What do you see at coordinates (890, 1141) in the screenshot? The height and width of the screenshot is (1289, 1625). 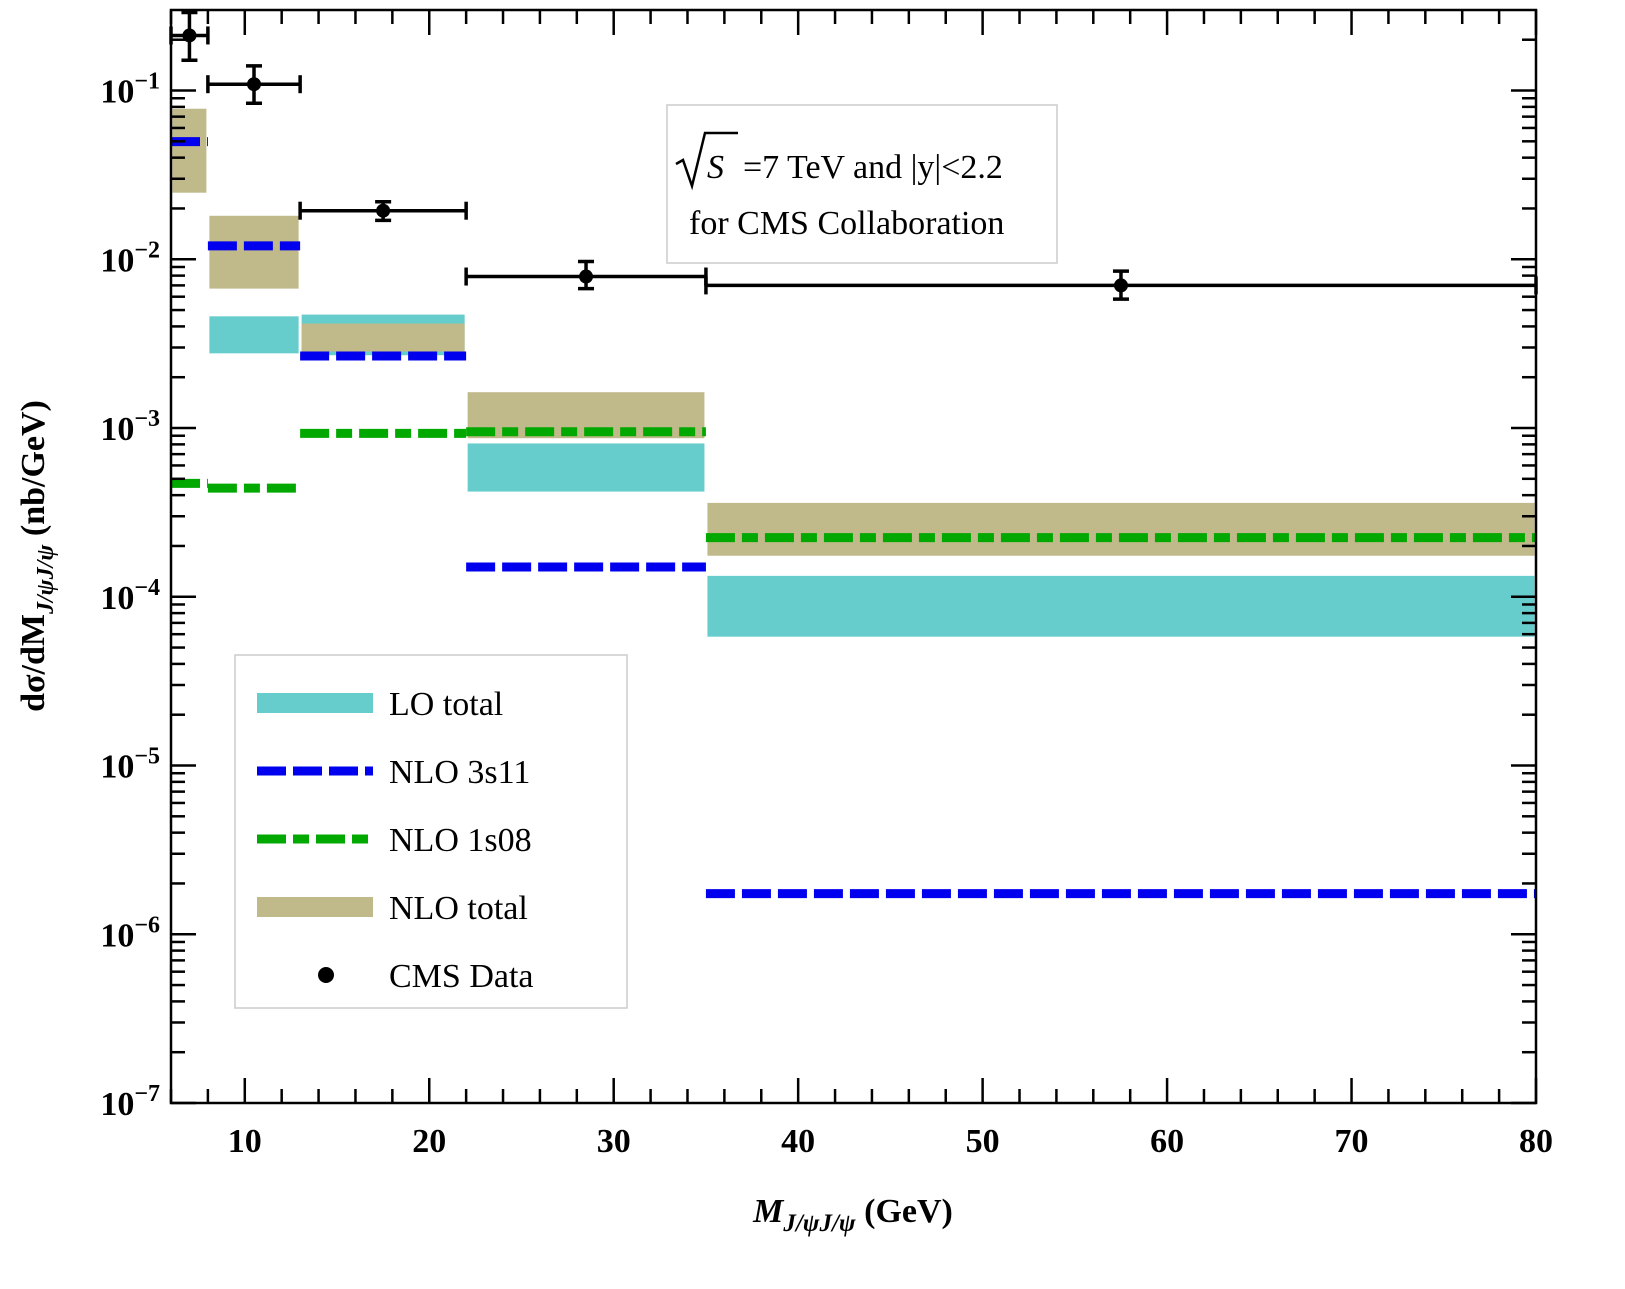 I see `x-tick-labels: 10 20 30 40 50 60 70 80` at bounding box center [890, 1141].